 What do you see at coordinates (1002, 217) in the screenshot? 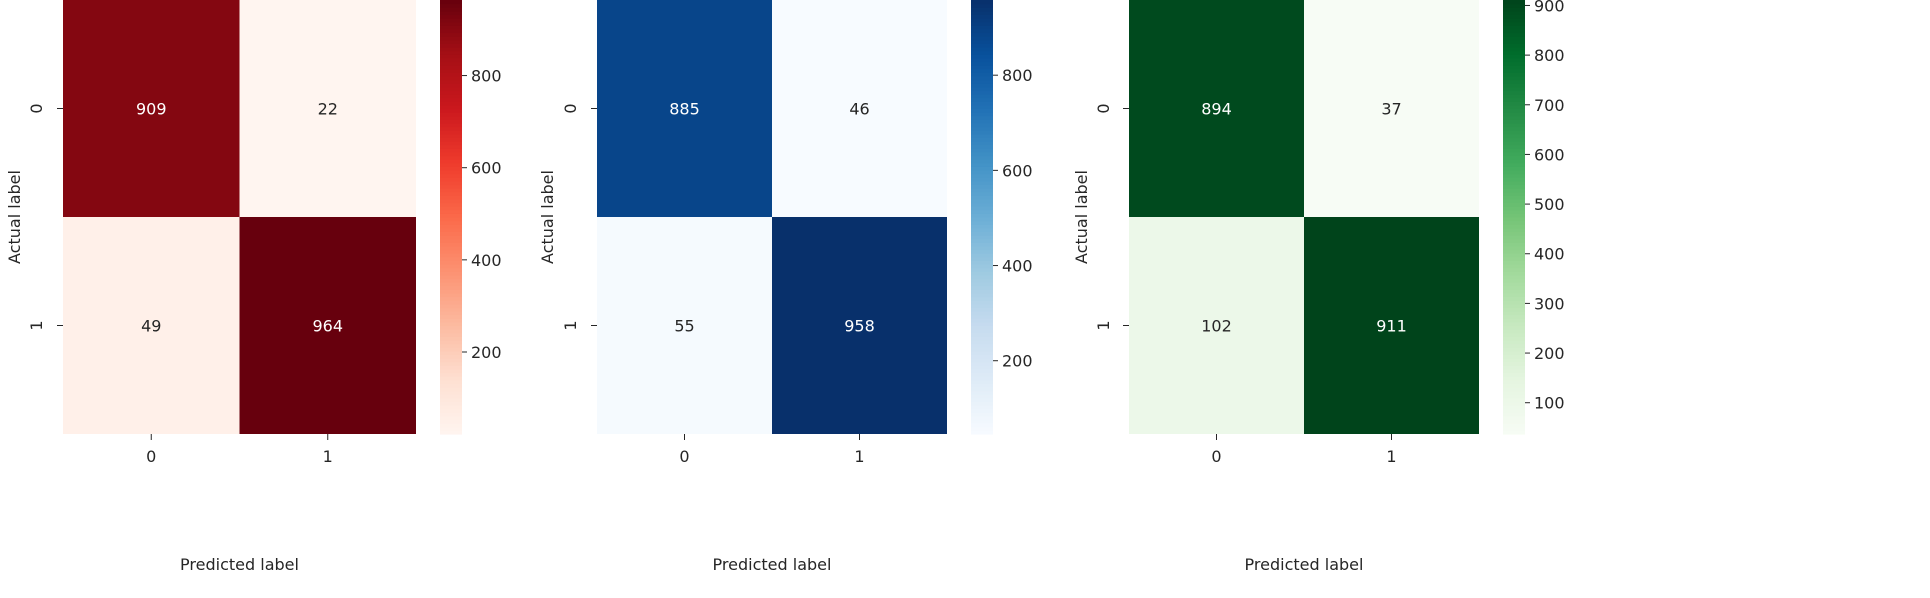
I see `colorbar: 200 400 600 800` at bounding box center [1002, 217].